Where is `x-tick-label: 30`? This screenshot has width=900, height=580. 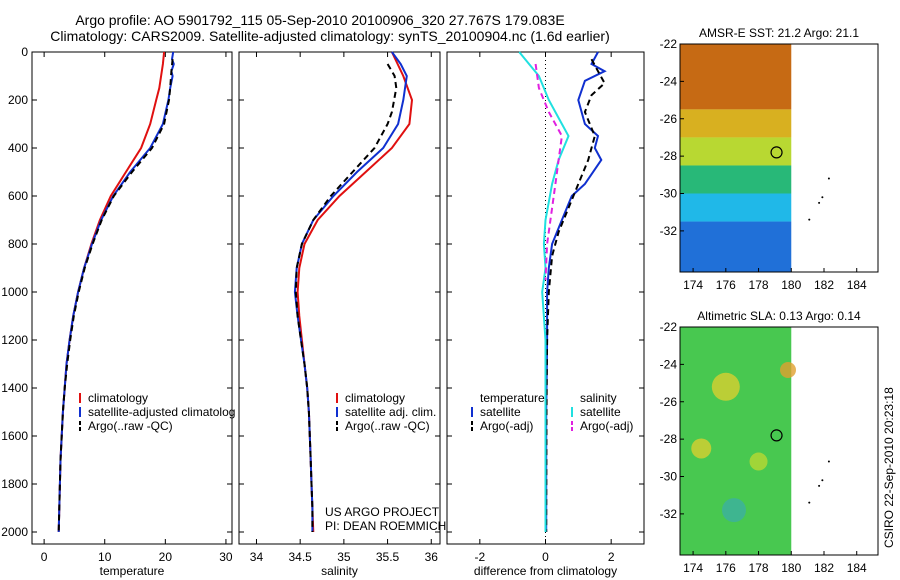 x-tick-label: 30 is located at coordinates (226, 557).